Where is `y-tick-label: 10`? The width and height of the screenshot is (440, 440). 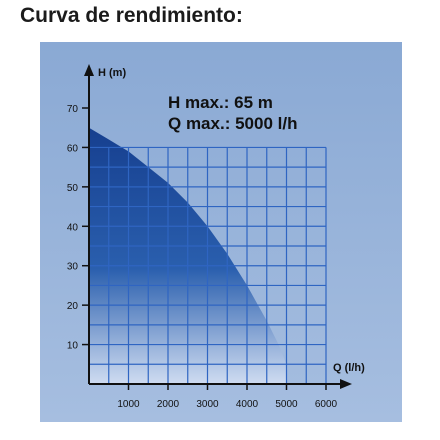 y-tick-label: 10 is located at coordinates (73, 346).